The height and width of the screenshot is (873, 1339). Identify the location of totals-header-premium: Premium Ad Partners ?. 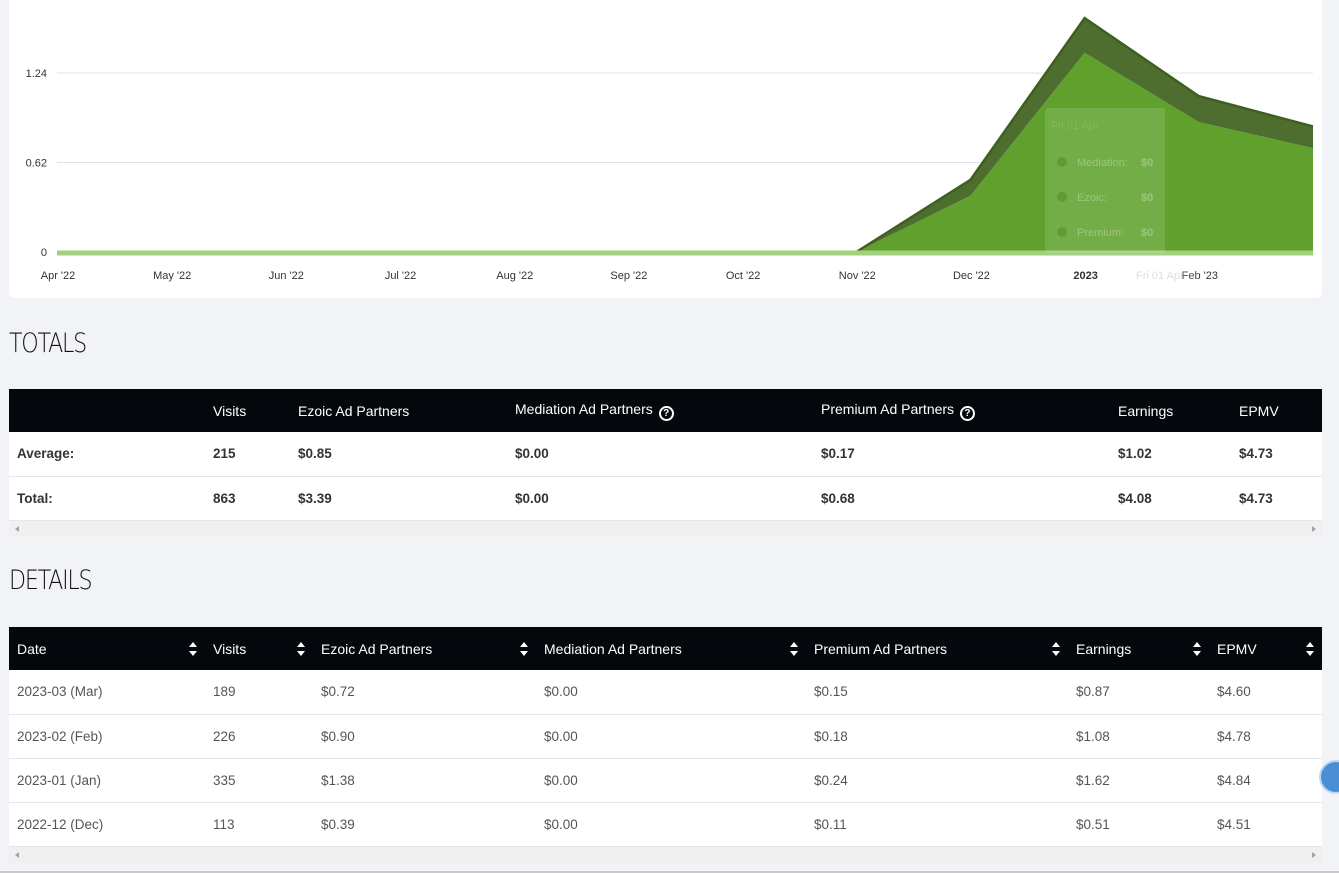
(961, 410).